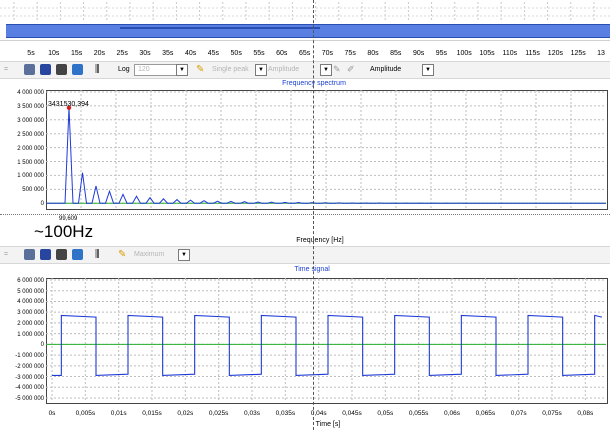 This screenshot has height=430, width=610. I want to click on spectrum-y-tick-label: 2 000 000, so click(30, 148).